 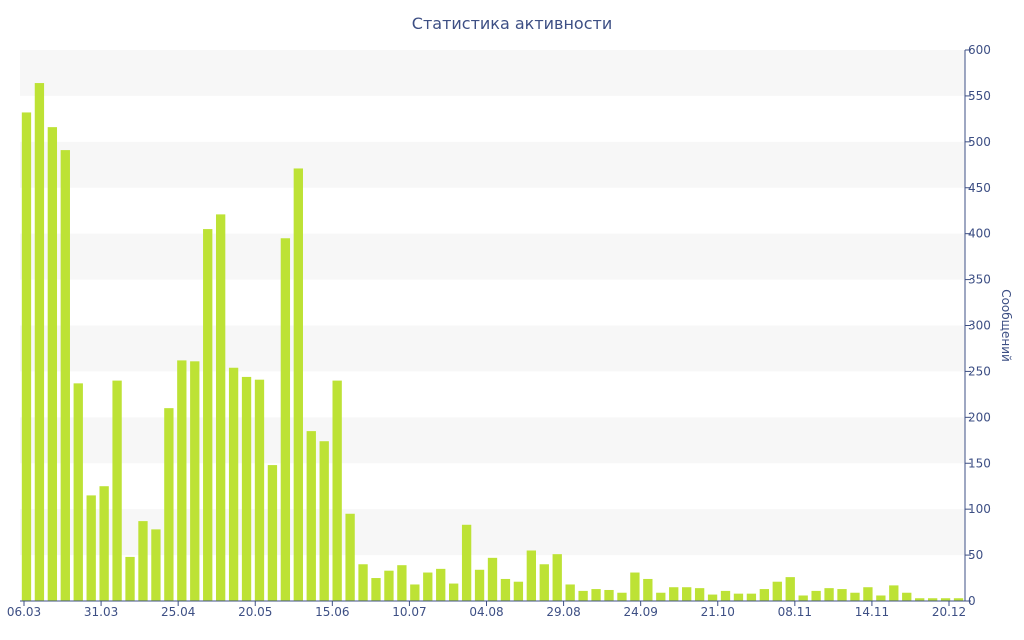 I want to click on y-tick-label: 400, so click(x=979, y=234).